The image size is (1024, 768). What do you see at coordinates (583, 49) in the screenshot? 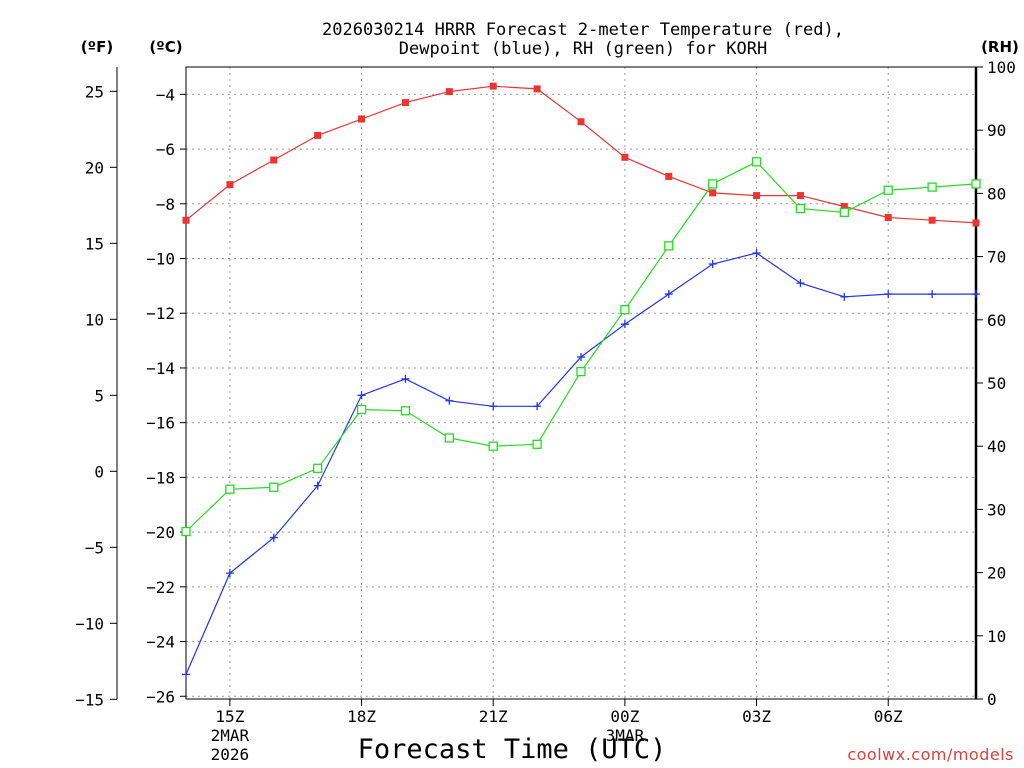
I see `chart-title-line2: Dewpoint (blue), RH (green) for KORH` at bounding box center [583, 49].